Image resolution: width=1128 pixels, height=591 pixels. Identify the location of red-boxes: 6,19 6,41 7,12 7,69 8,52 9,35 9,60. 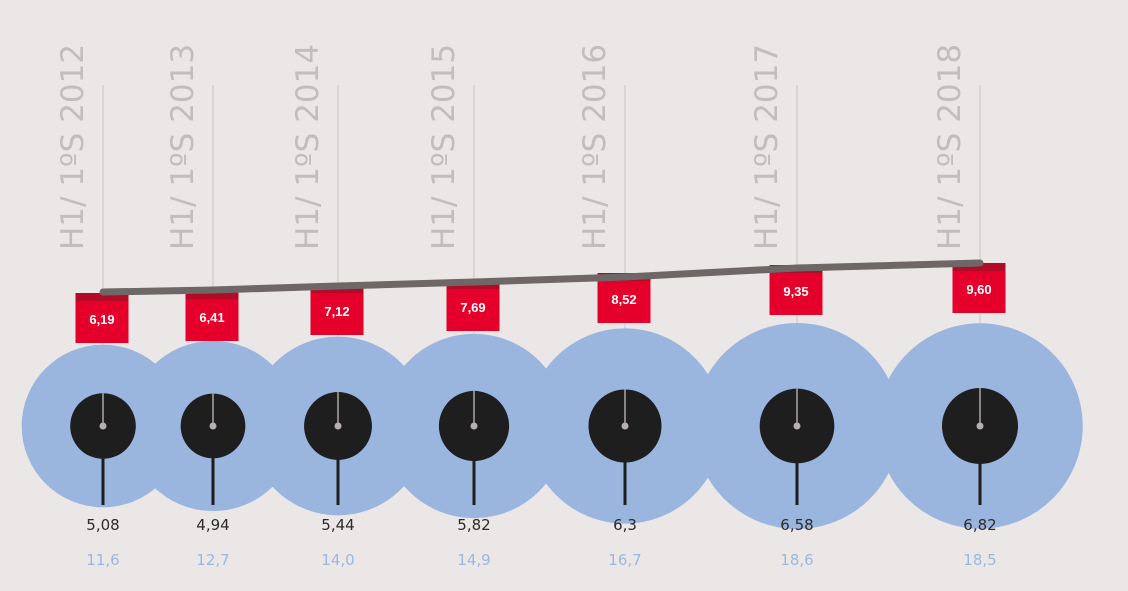
(540, 303).